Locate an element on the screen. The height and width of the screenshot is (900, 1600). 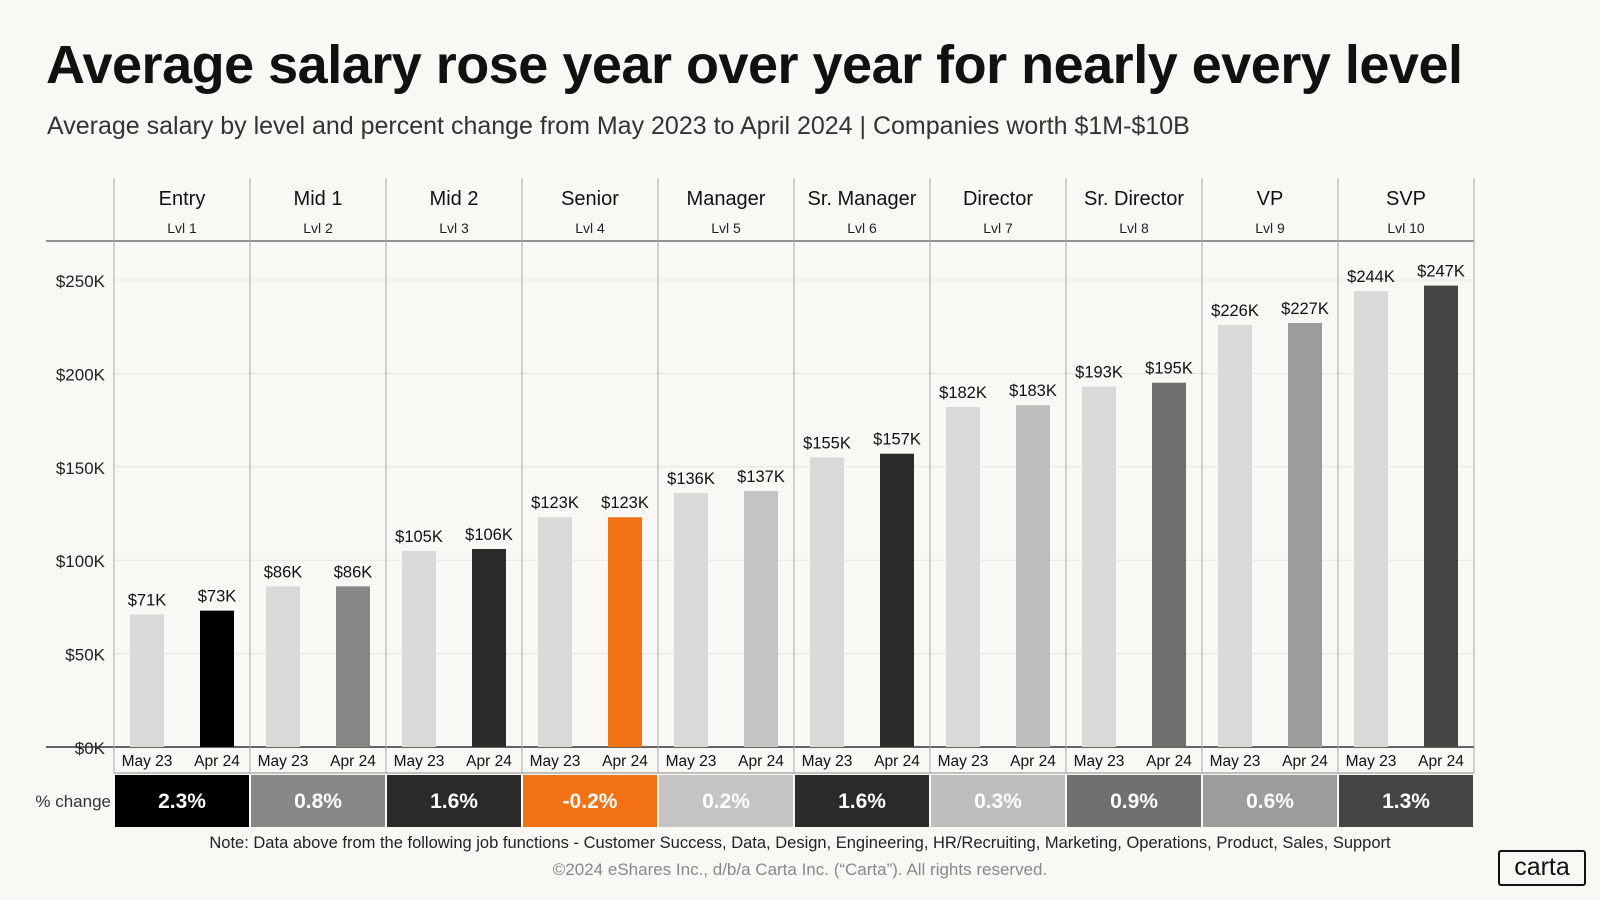
level-name: Mid 1 is located at coordinates (318, 199).